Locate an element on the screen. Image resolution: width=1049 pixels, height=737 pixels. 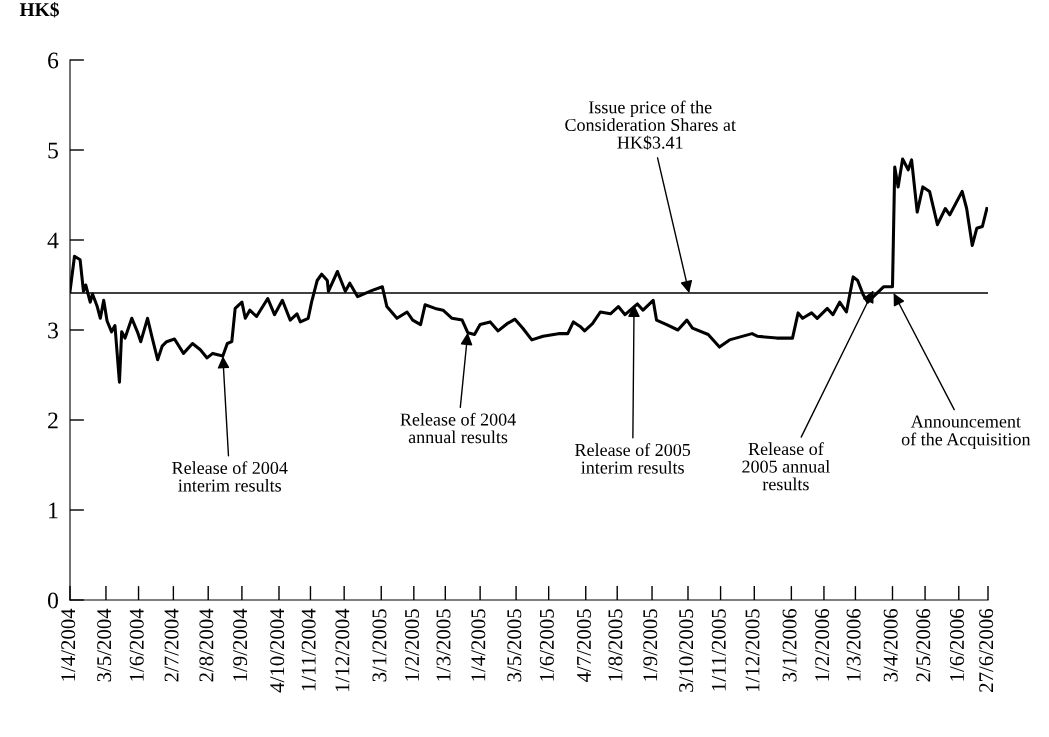
x-tick-label: 2/7/2004 is located at coordinates (171, 645).